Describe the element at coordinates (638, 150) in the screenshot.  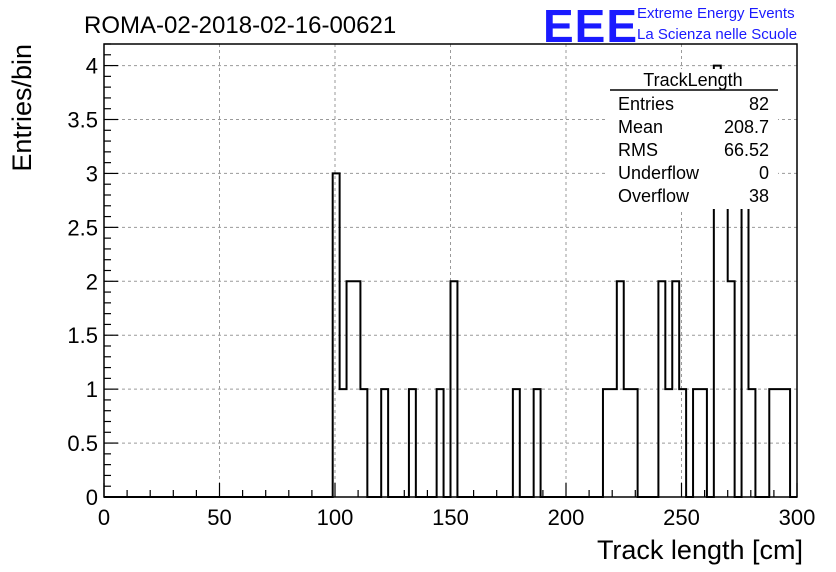
I see `stats-label: RMS` at that location.